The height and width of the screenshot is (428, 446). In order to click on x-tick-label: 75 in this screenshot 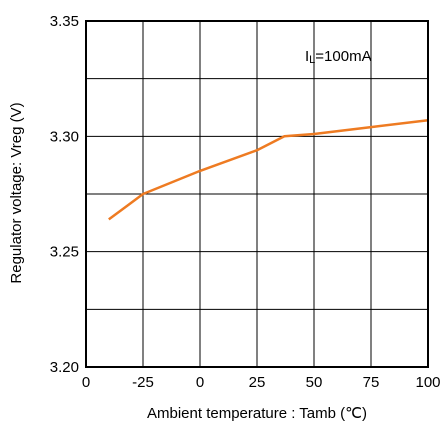, I will do `click(371, 382)`.